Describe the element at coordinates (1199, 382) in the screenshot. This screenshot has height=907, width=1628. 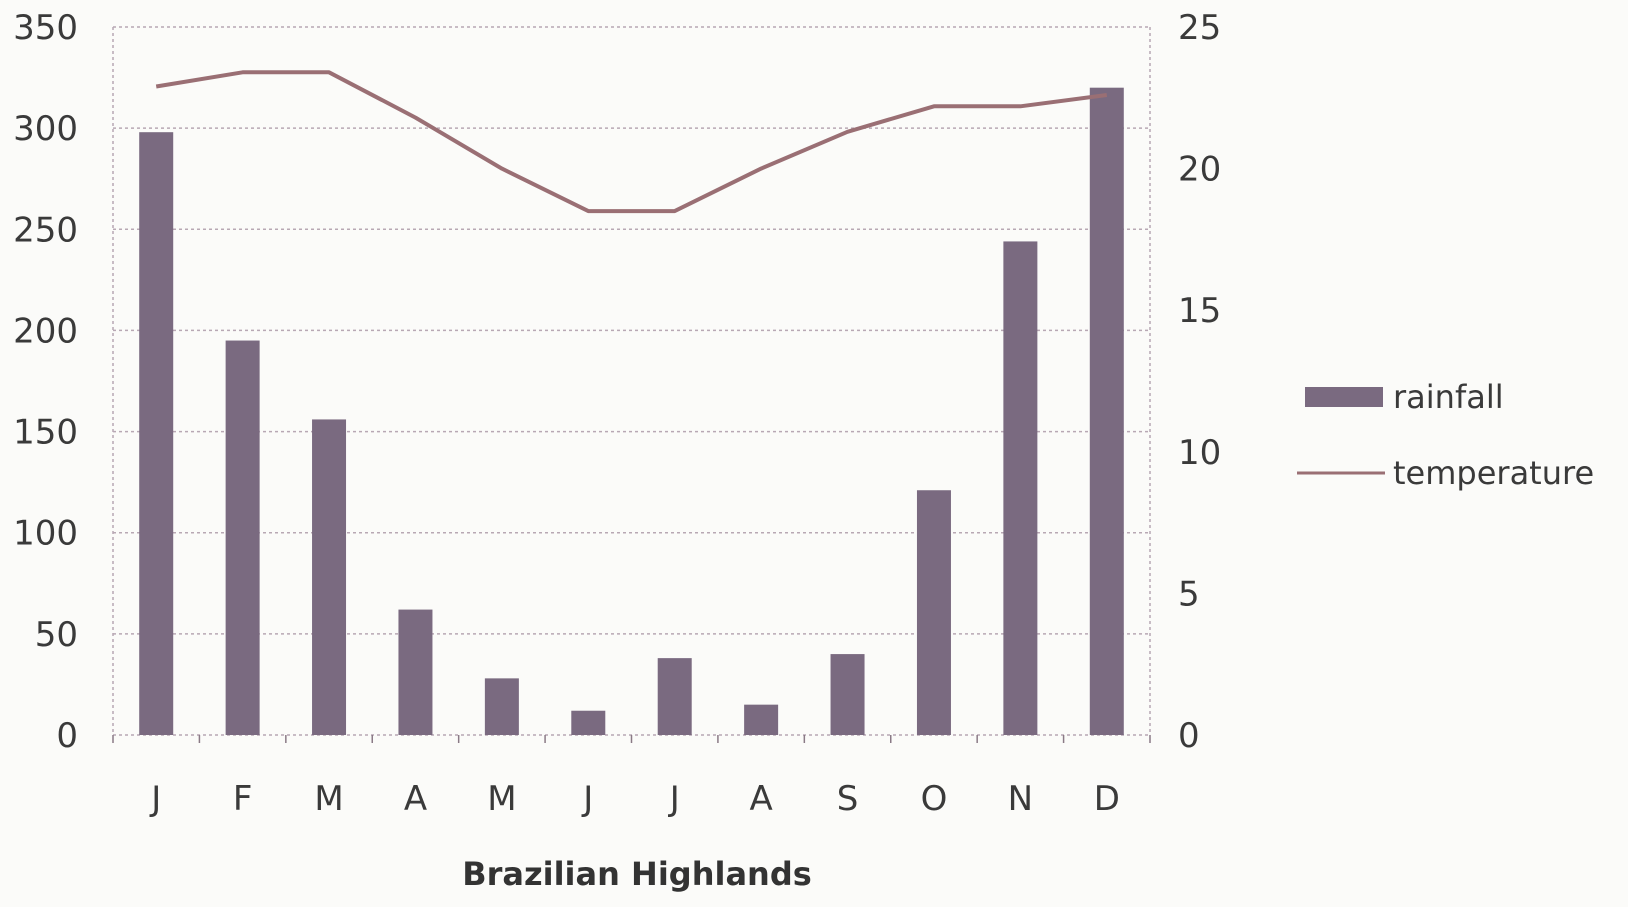
I see `right-axis-tick-labels: 0 5 10 15 20 25` at that location.